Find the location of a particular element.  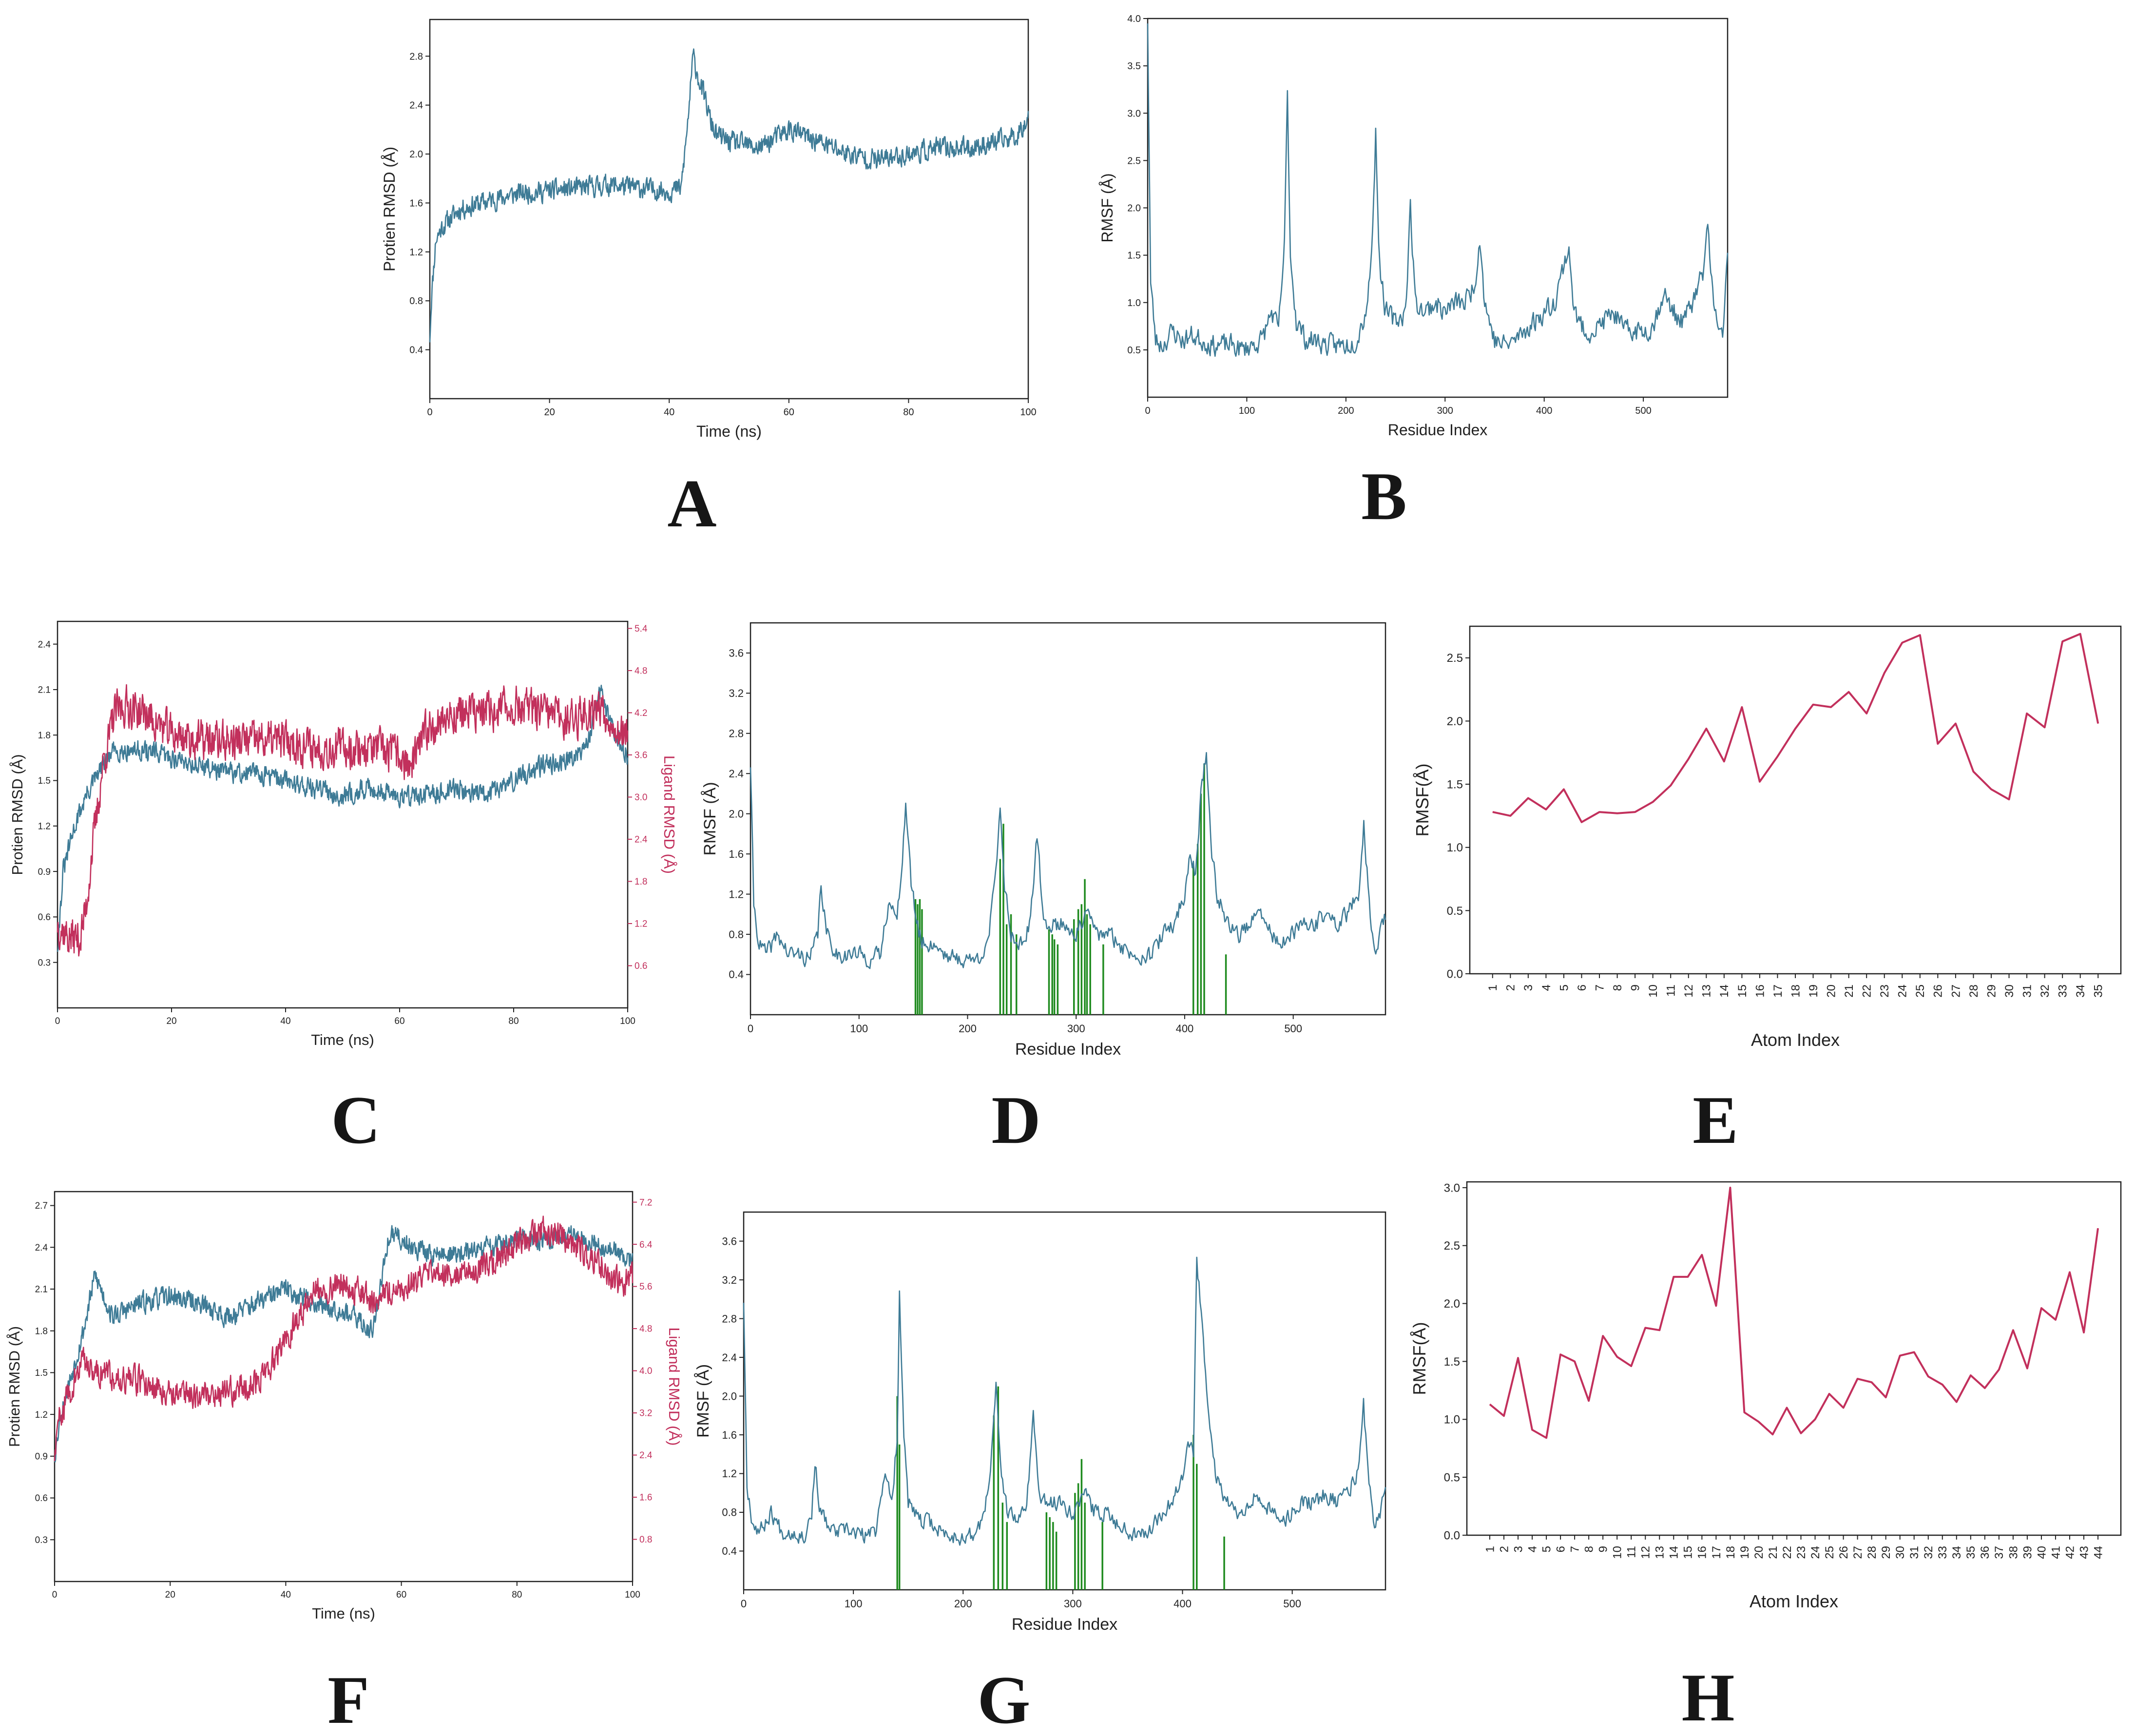

plot-frame-d is located at coordinates (1068, 819).